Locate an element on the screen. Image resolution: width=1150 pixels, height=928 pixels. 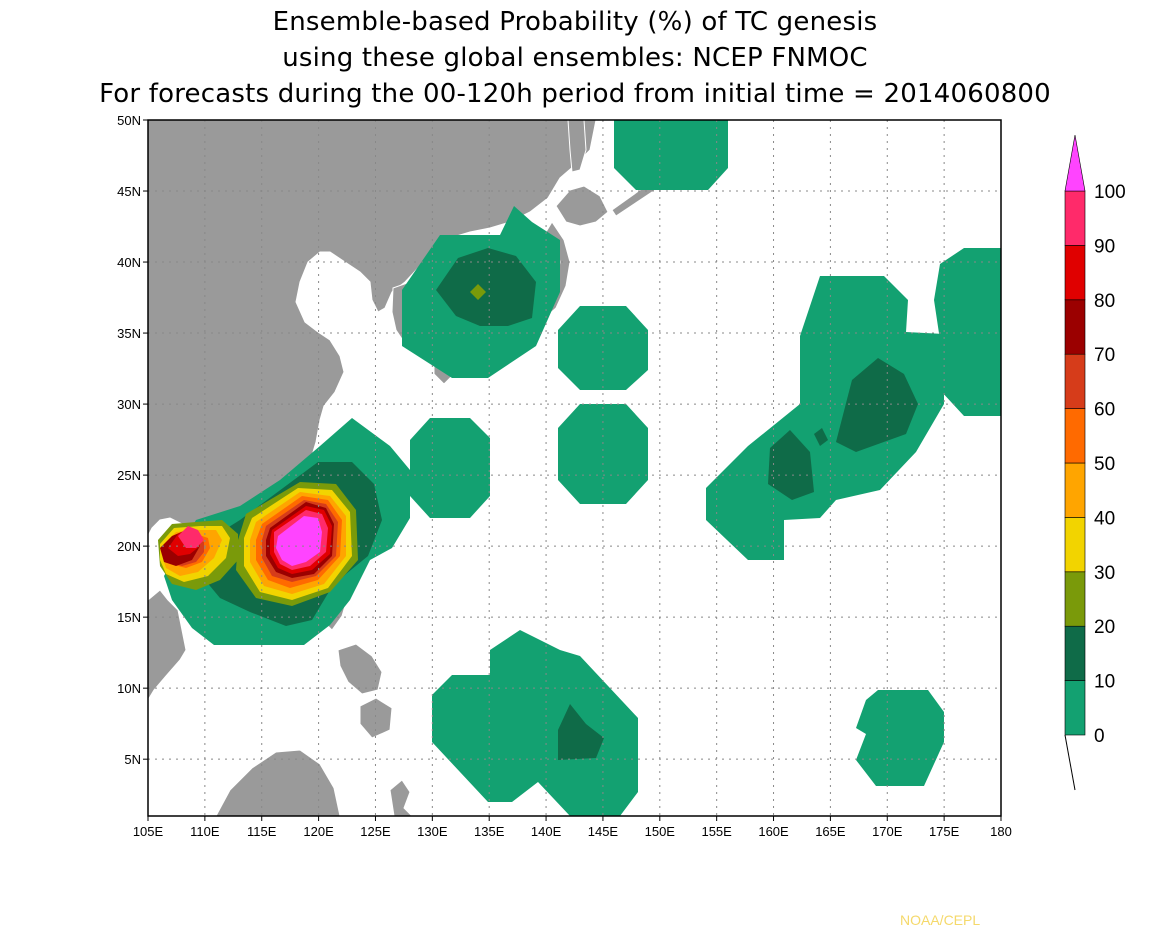
x-tick-label: 115E is located at coordinates (262, 831).